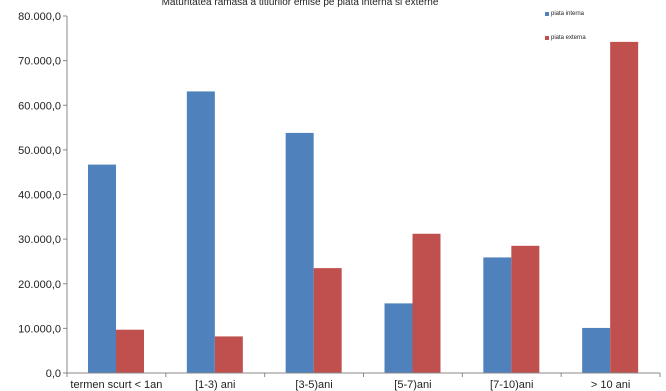 The width and height of the screenshot is (666, 391). Describe the element at coordinates (39, 151) in the screenshot. I see `y-tick-label: 50.000,0` at that location.